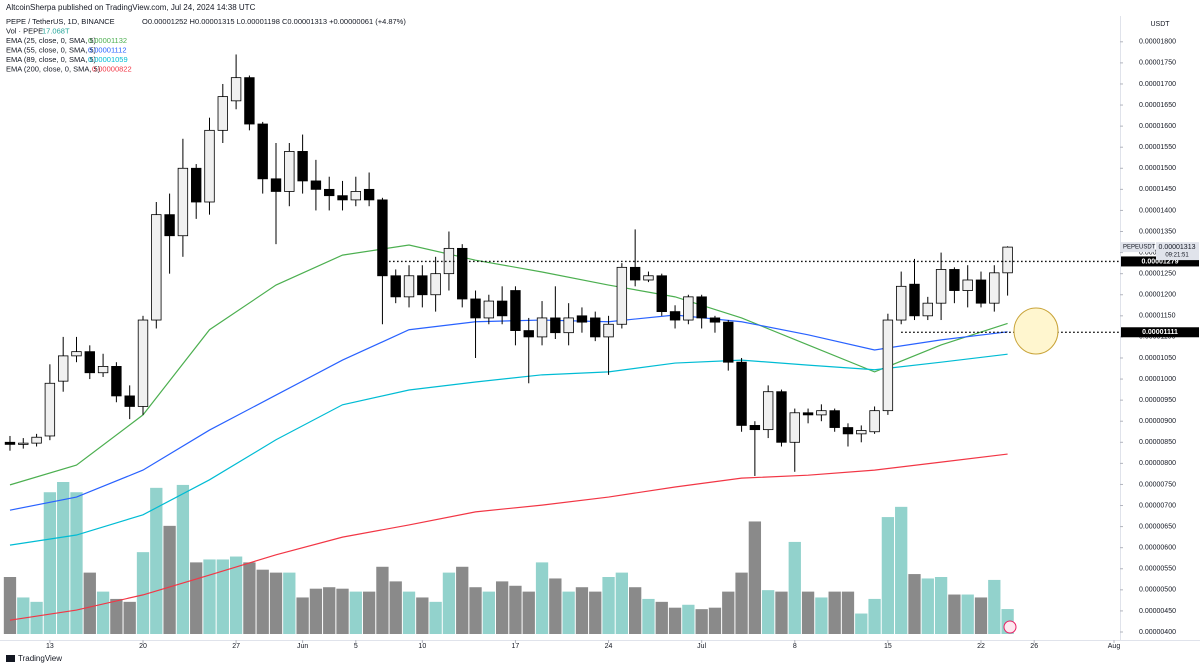 The height and width of the screenshot is (669, 1200). I want to click on legend-ema-name: EMA (25, close, 0, SMA, 5), so click(51, 40).